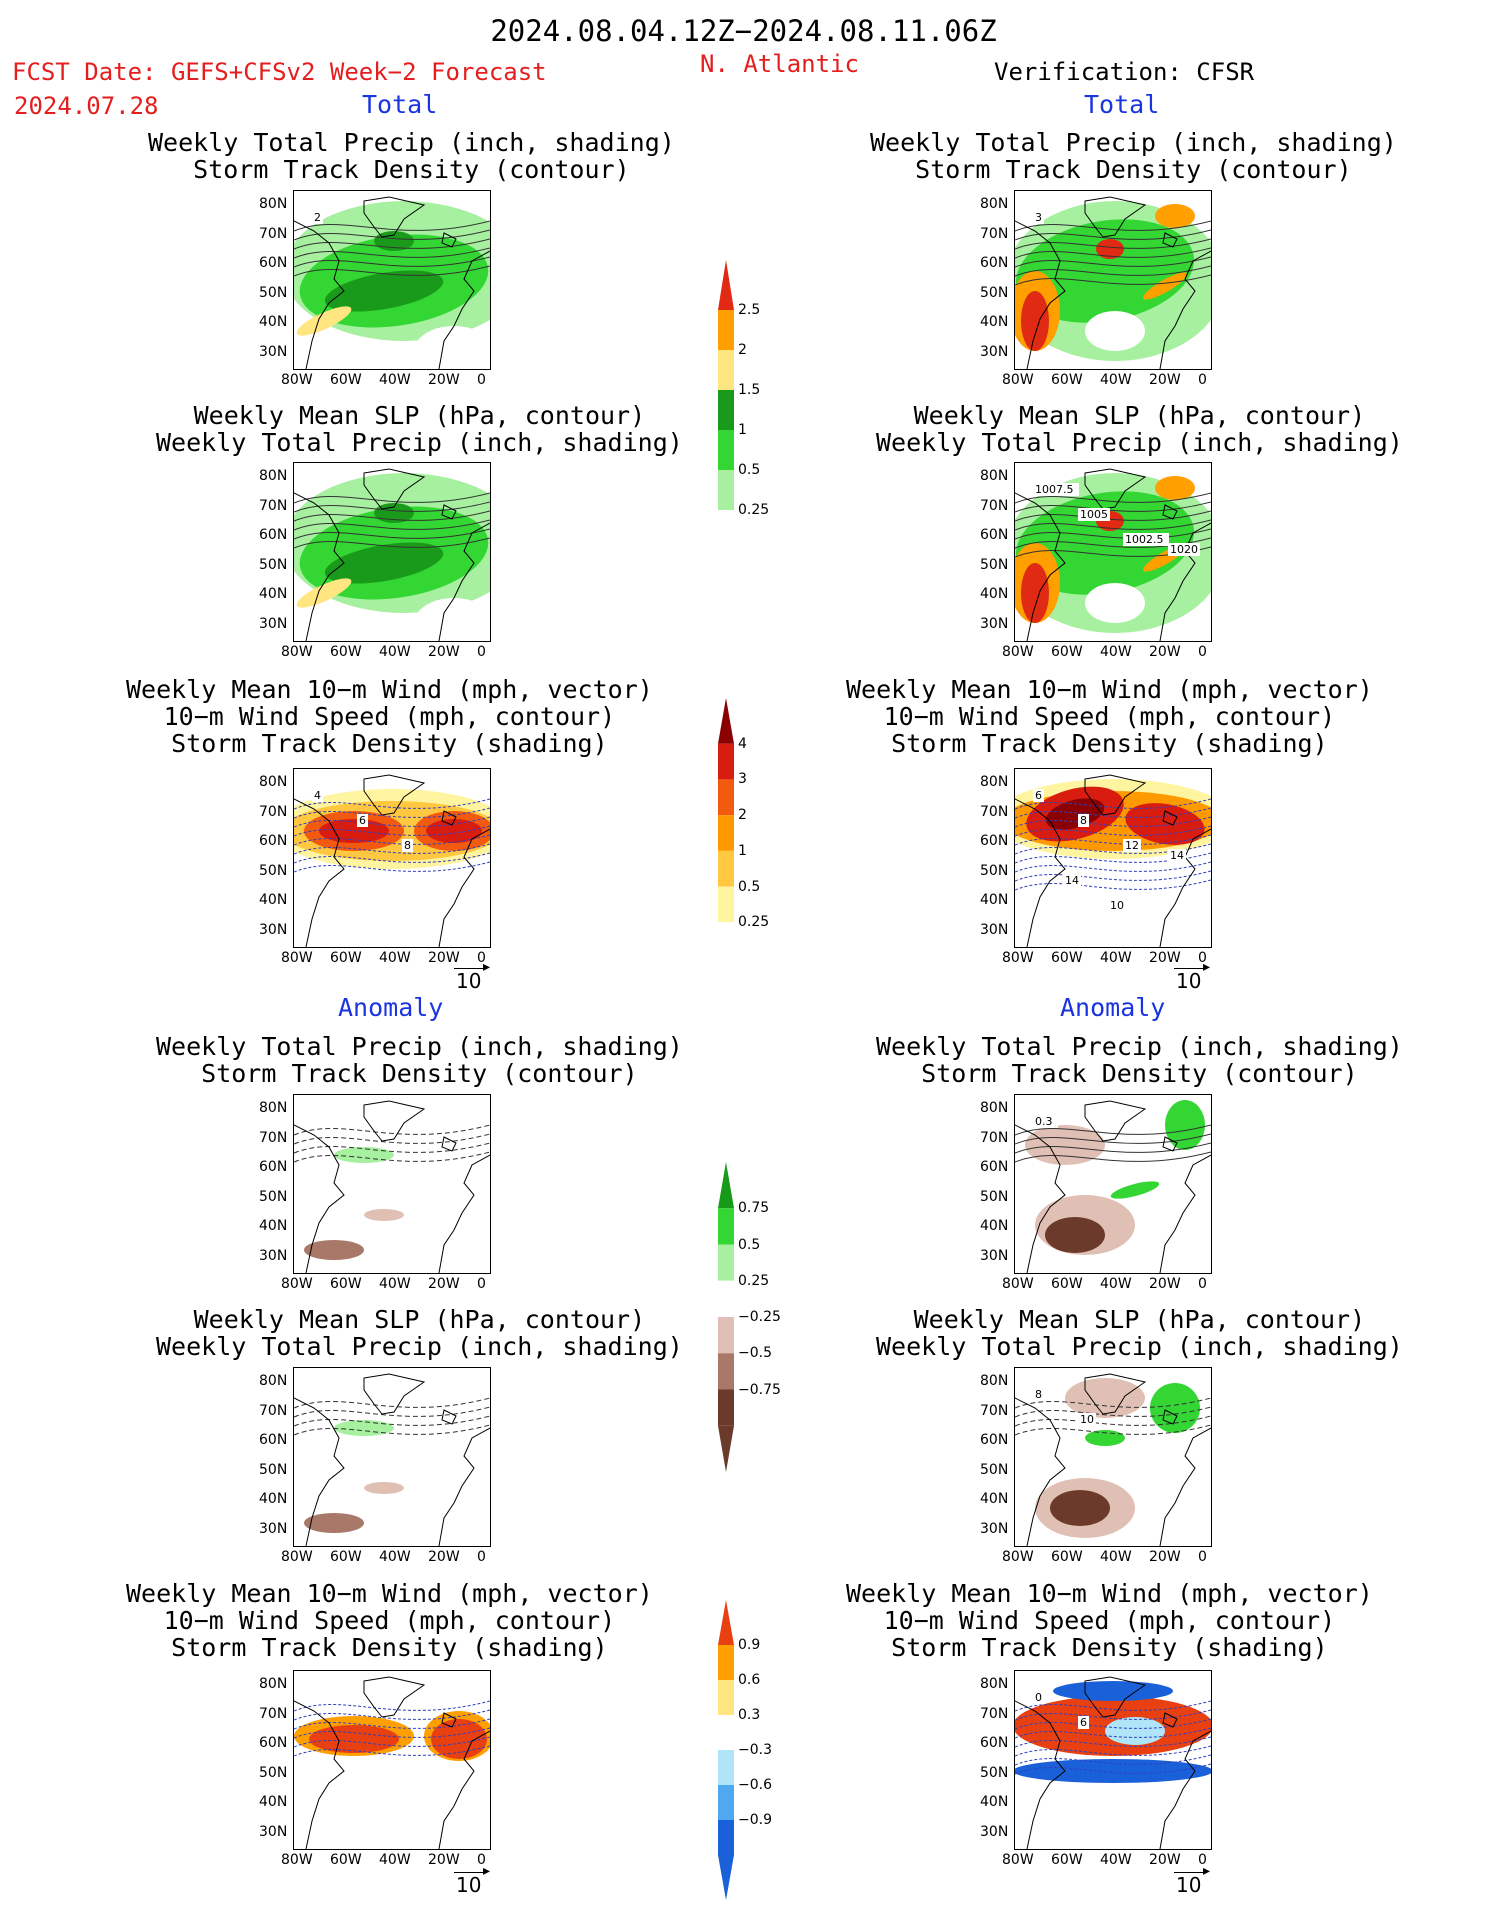 Image resolution: width=1487 pixels, height=1925 pixels. Describe the element at coordinates (317, 217) in the screenshot. I see `svg-text: 2` at that location.